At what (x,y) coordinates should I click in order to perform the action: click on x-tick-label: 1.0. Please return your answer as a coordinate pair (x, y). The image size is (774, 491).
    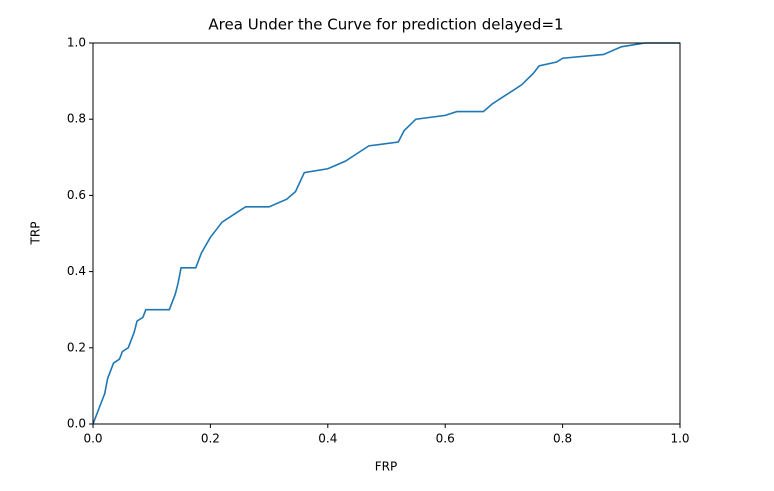
    Looking at the image, I should click on (679, 439).